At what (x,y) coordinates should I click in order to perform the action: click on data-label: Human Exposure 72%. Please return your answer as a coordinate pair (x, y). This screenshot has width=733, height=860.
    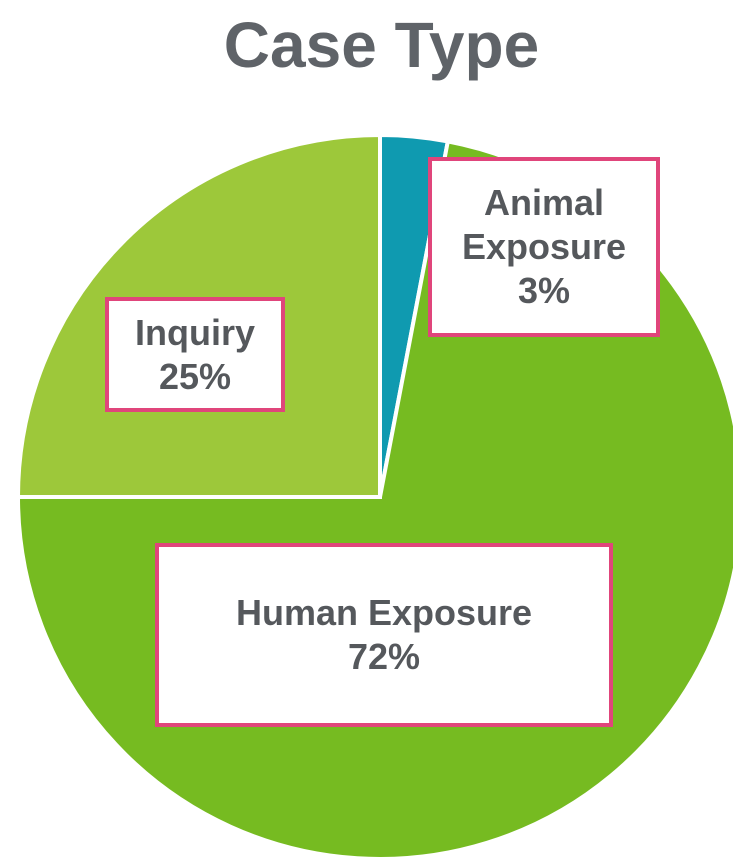
    Looking at the image, I should click on (384, 635).